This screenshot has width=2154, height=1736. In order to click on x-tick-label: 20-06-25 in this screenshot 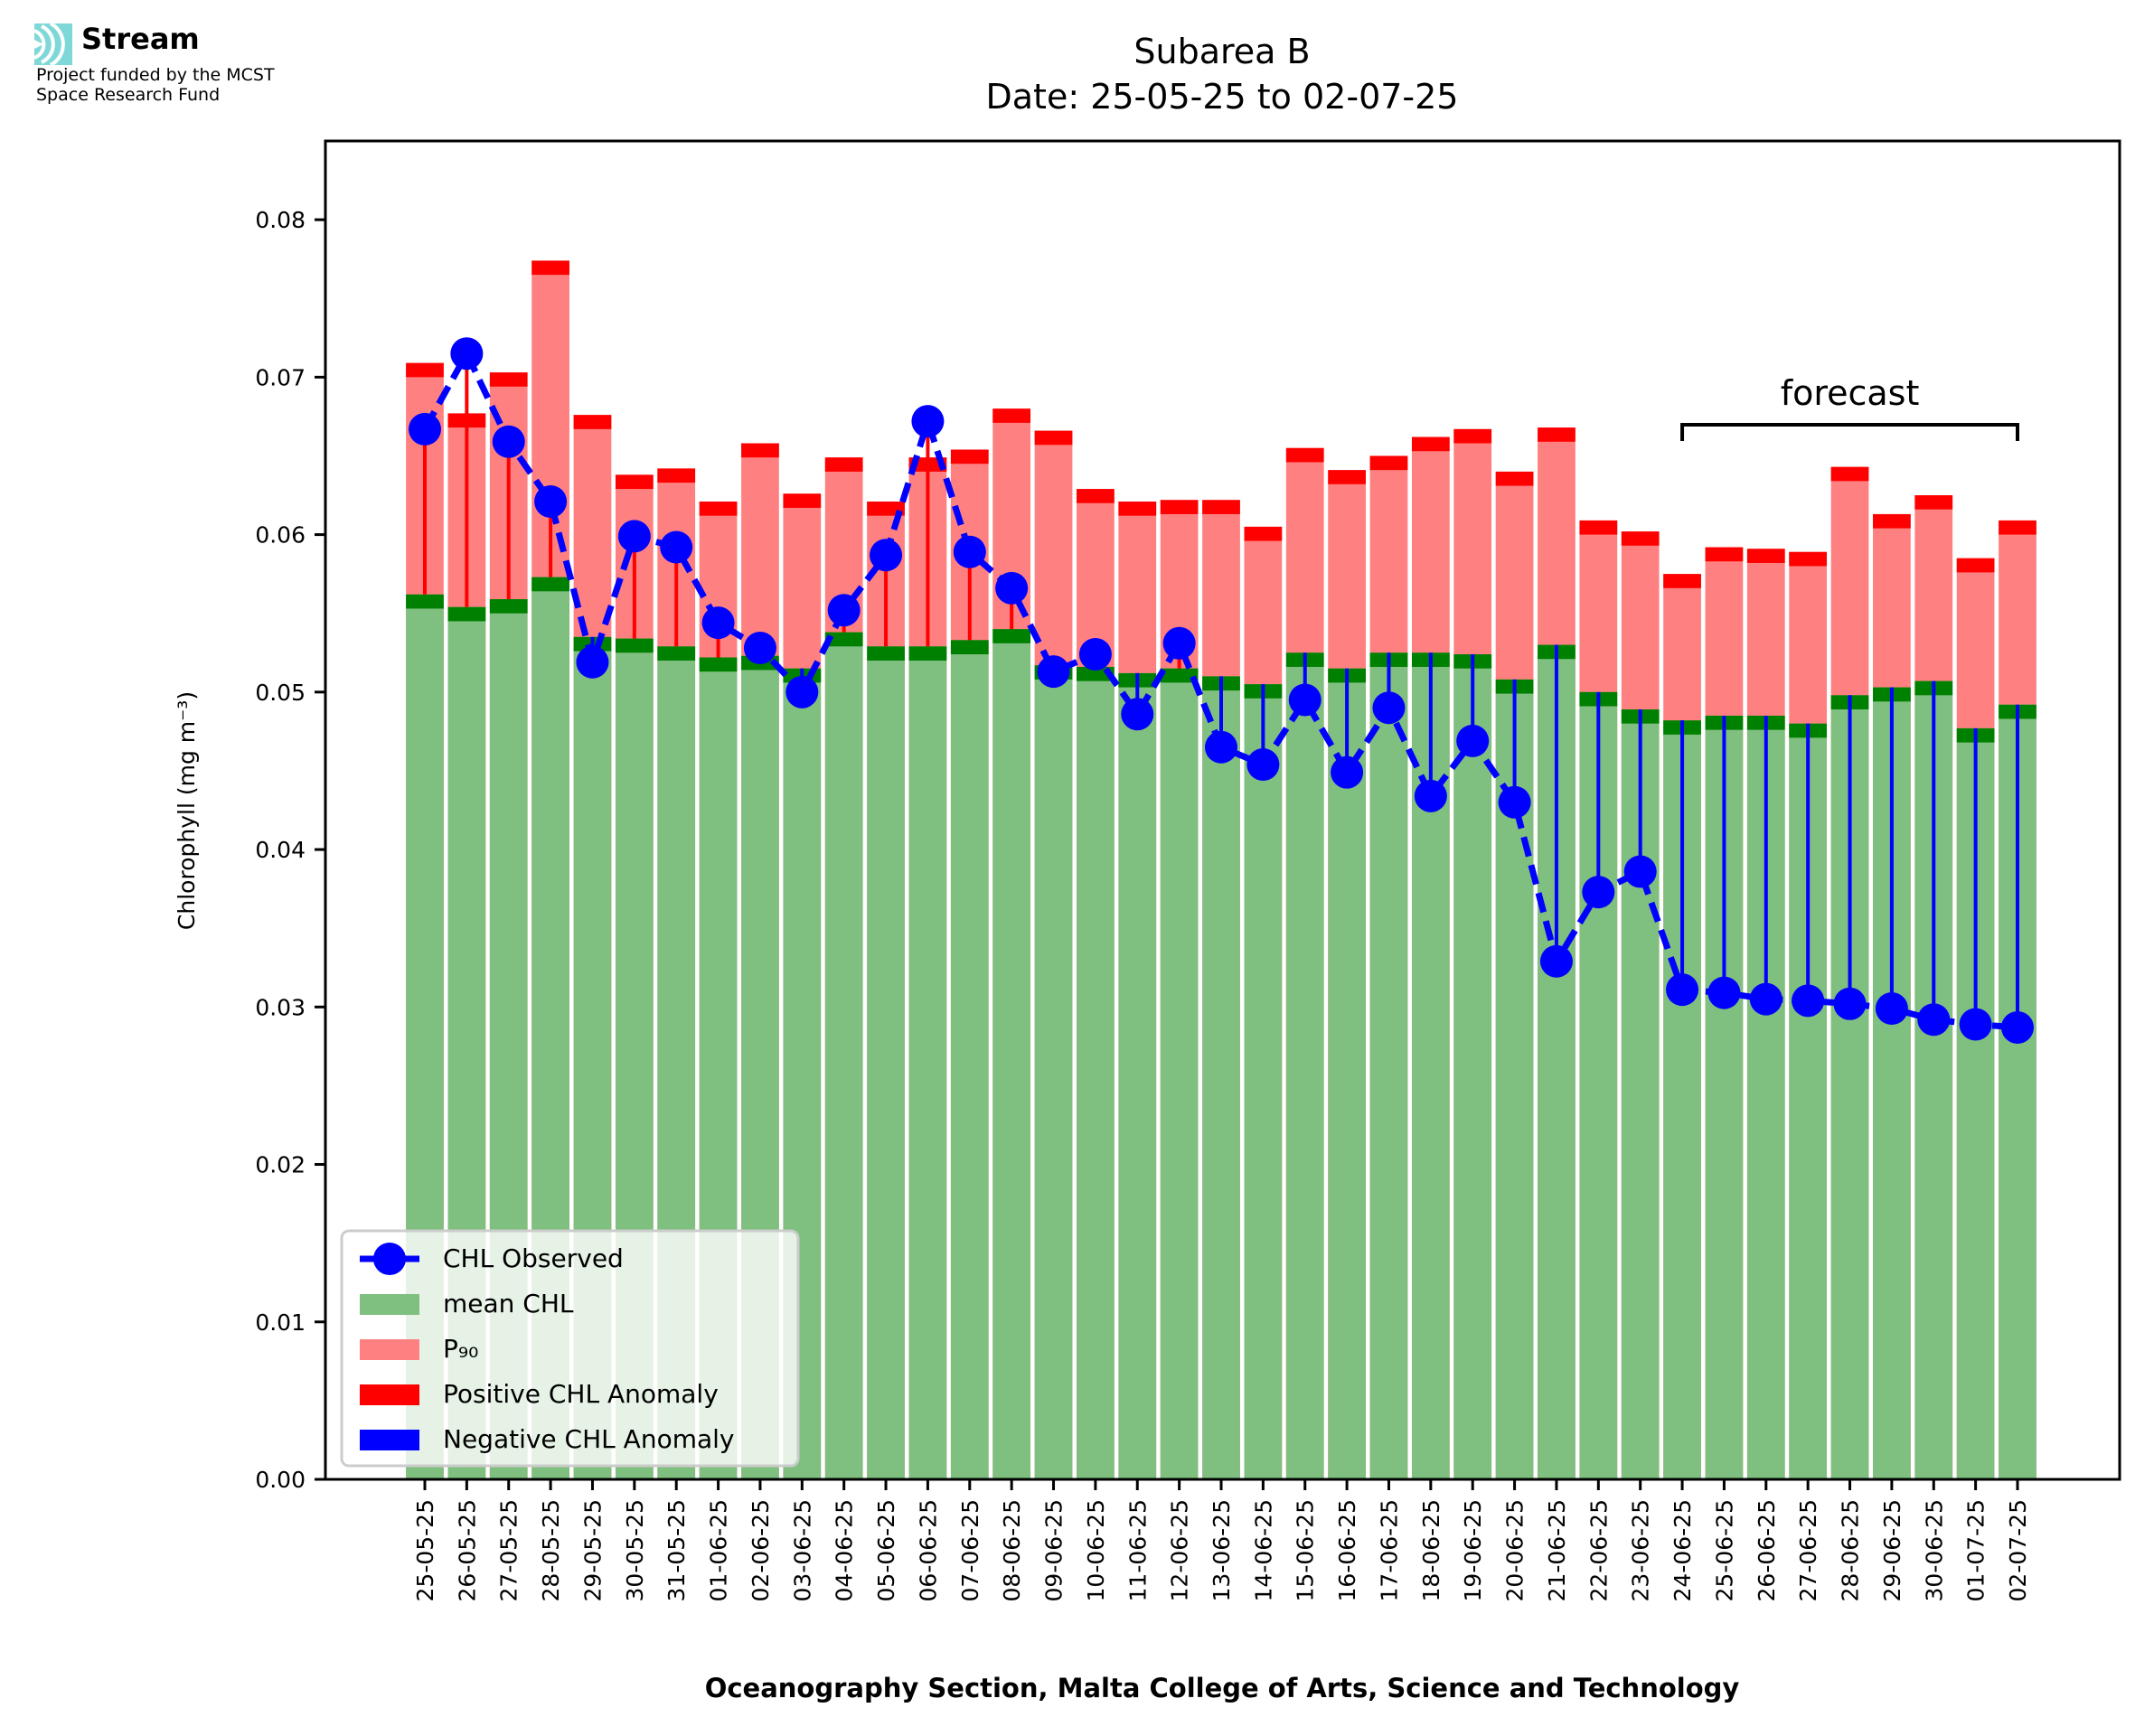, I will do `click(1515, 1550)`.